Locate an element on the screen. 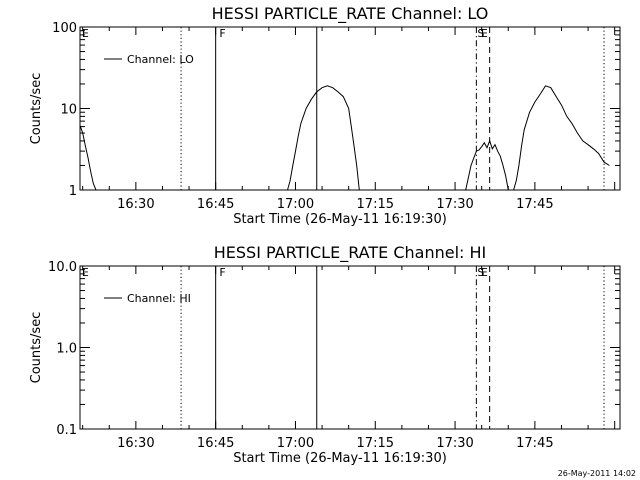 This screenshot has width=640, height=480. legend-label: Channel: HI is located at coordinates (159, 298).